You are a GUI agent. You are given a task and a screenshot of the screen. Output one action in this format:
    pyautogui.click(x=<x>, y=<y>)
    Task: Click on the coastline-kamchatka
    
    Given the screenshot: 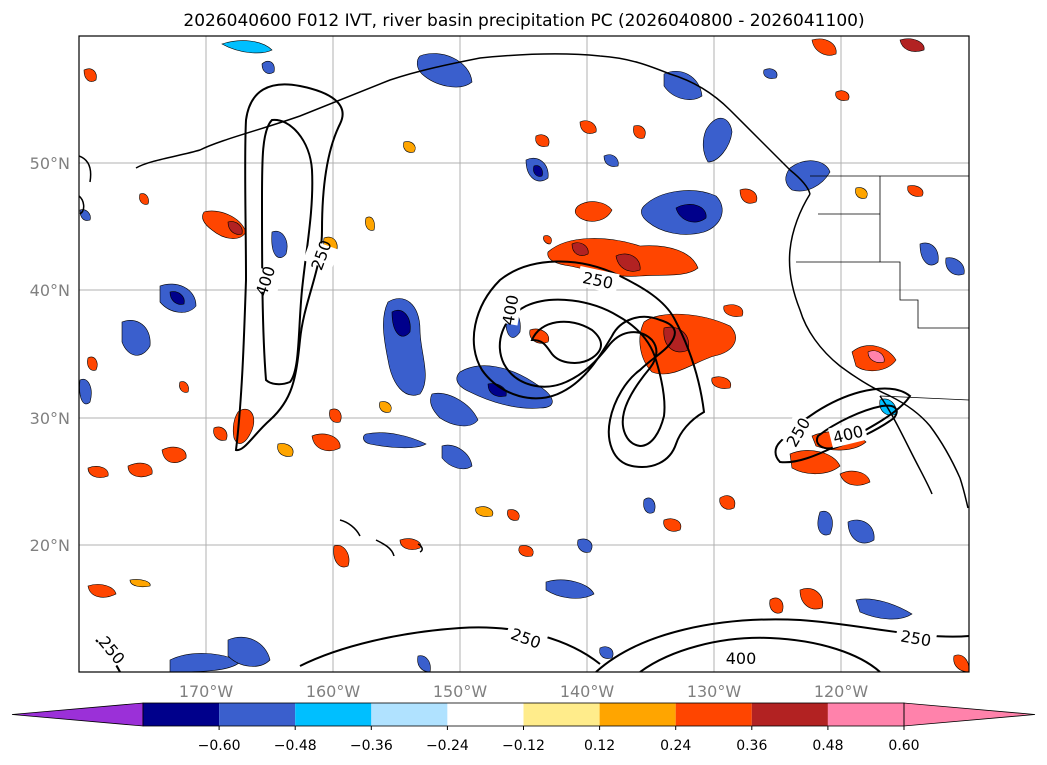 What is the action you would take?
    pyautogui.click(x=85, y=185)
    